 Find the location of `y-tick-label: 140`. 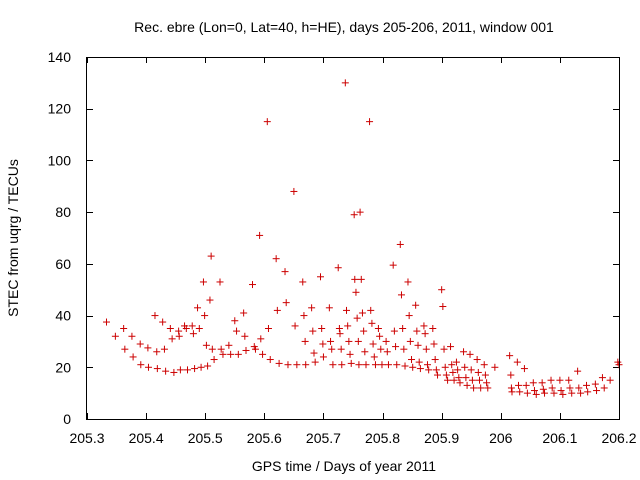

y-tick-label: 140 is located at coordinates (60, 57).